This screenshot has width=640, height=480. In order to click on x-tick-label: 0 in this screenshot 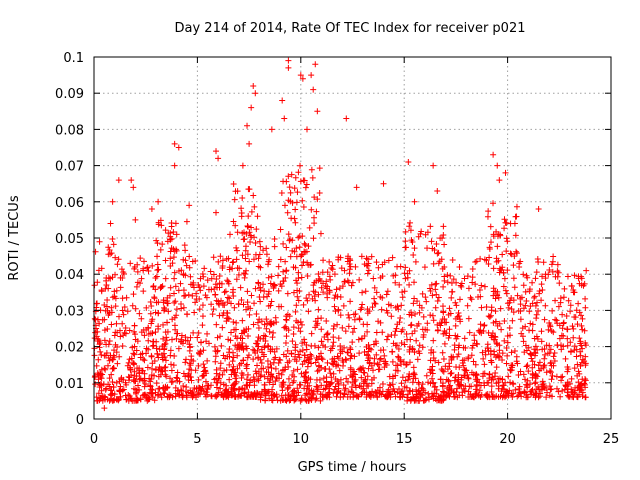, I will do `click(94, 439)`.